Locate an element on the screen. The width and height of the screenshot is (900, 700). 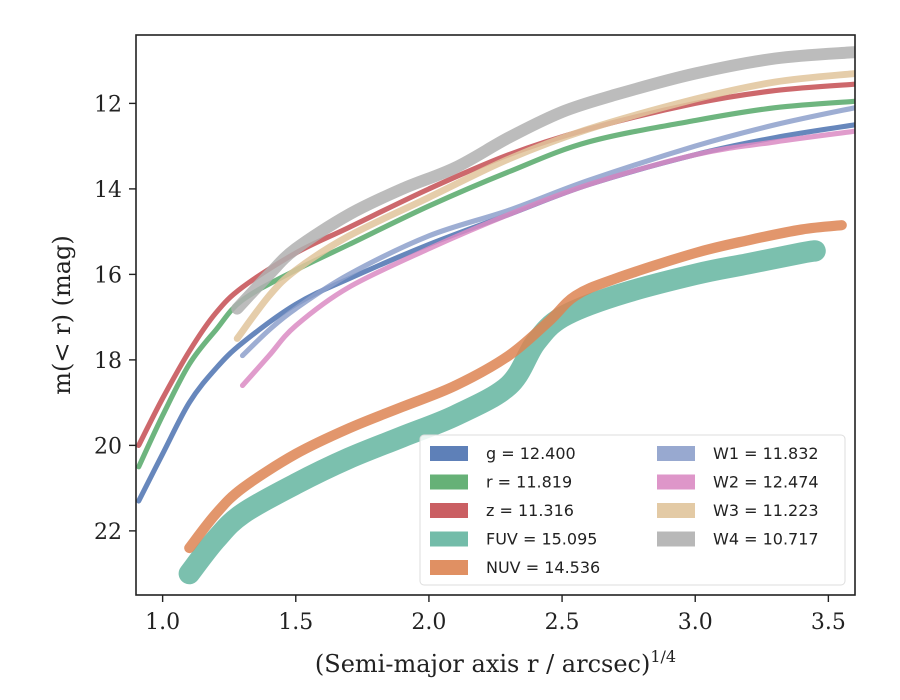
legend-item: r = 11.819 is located at coordinates (501, 482).